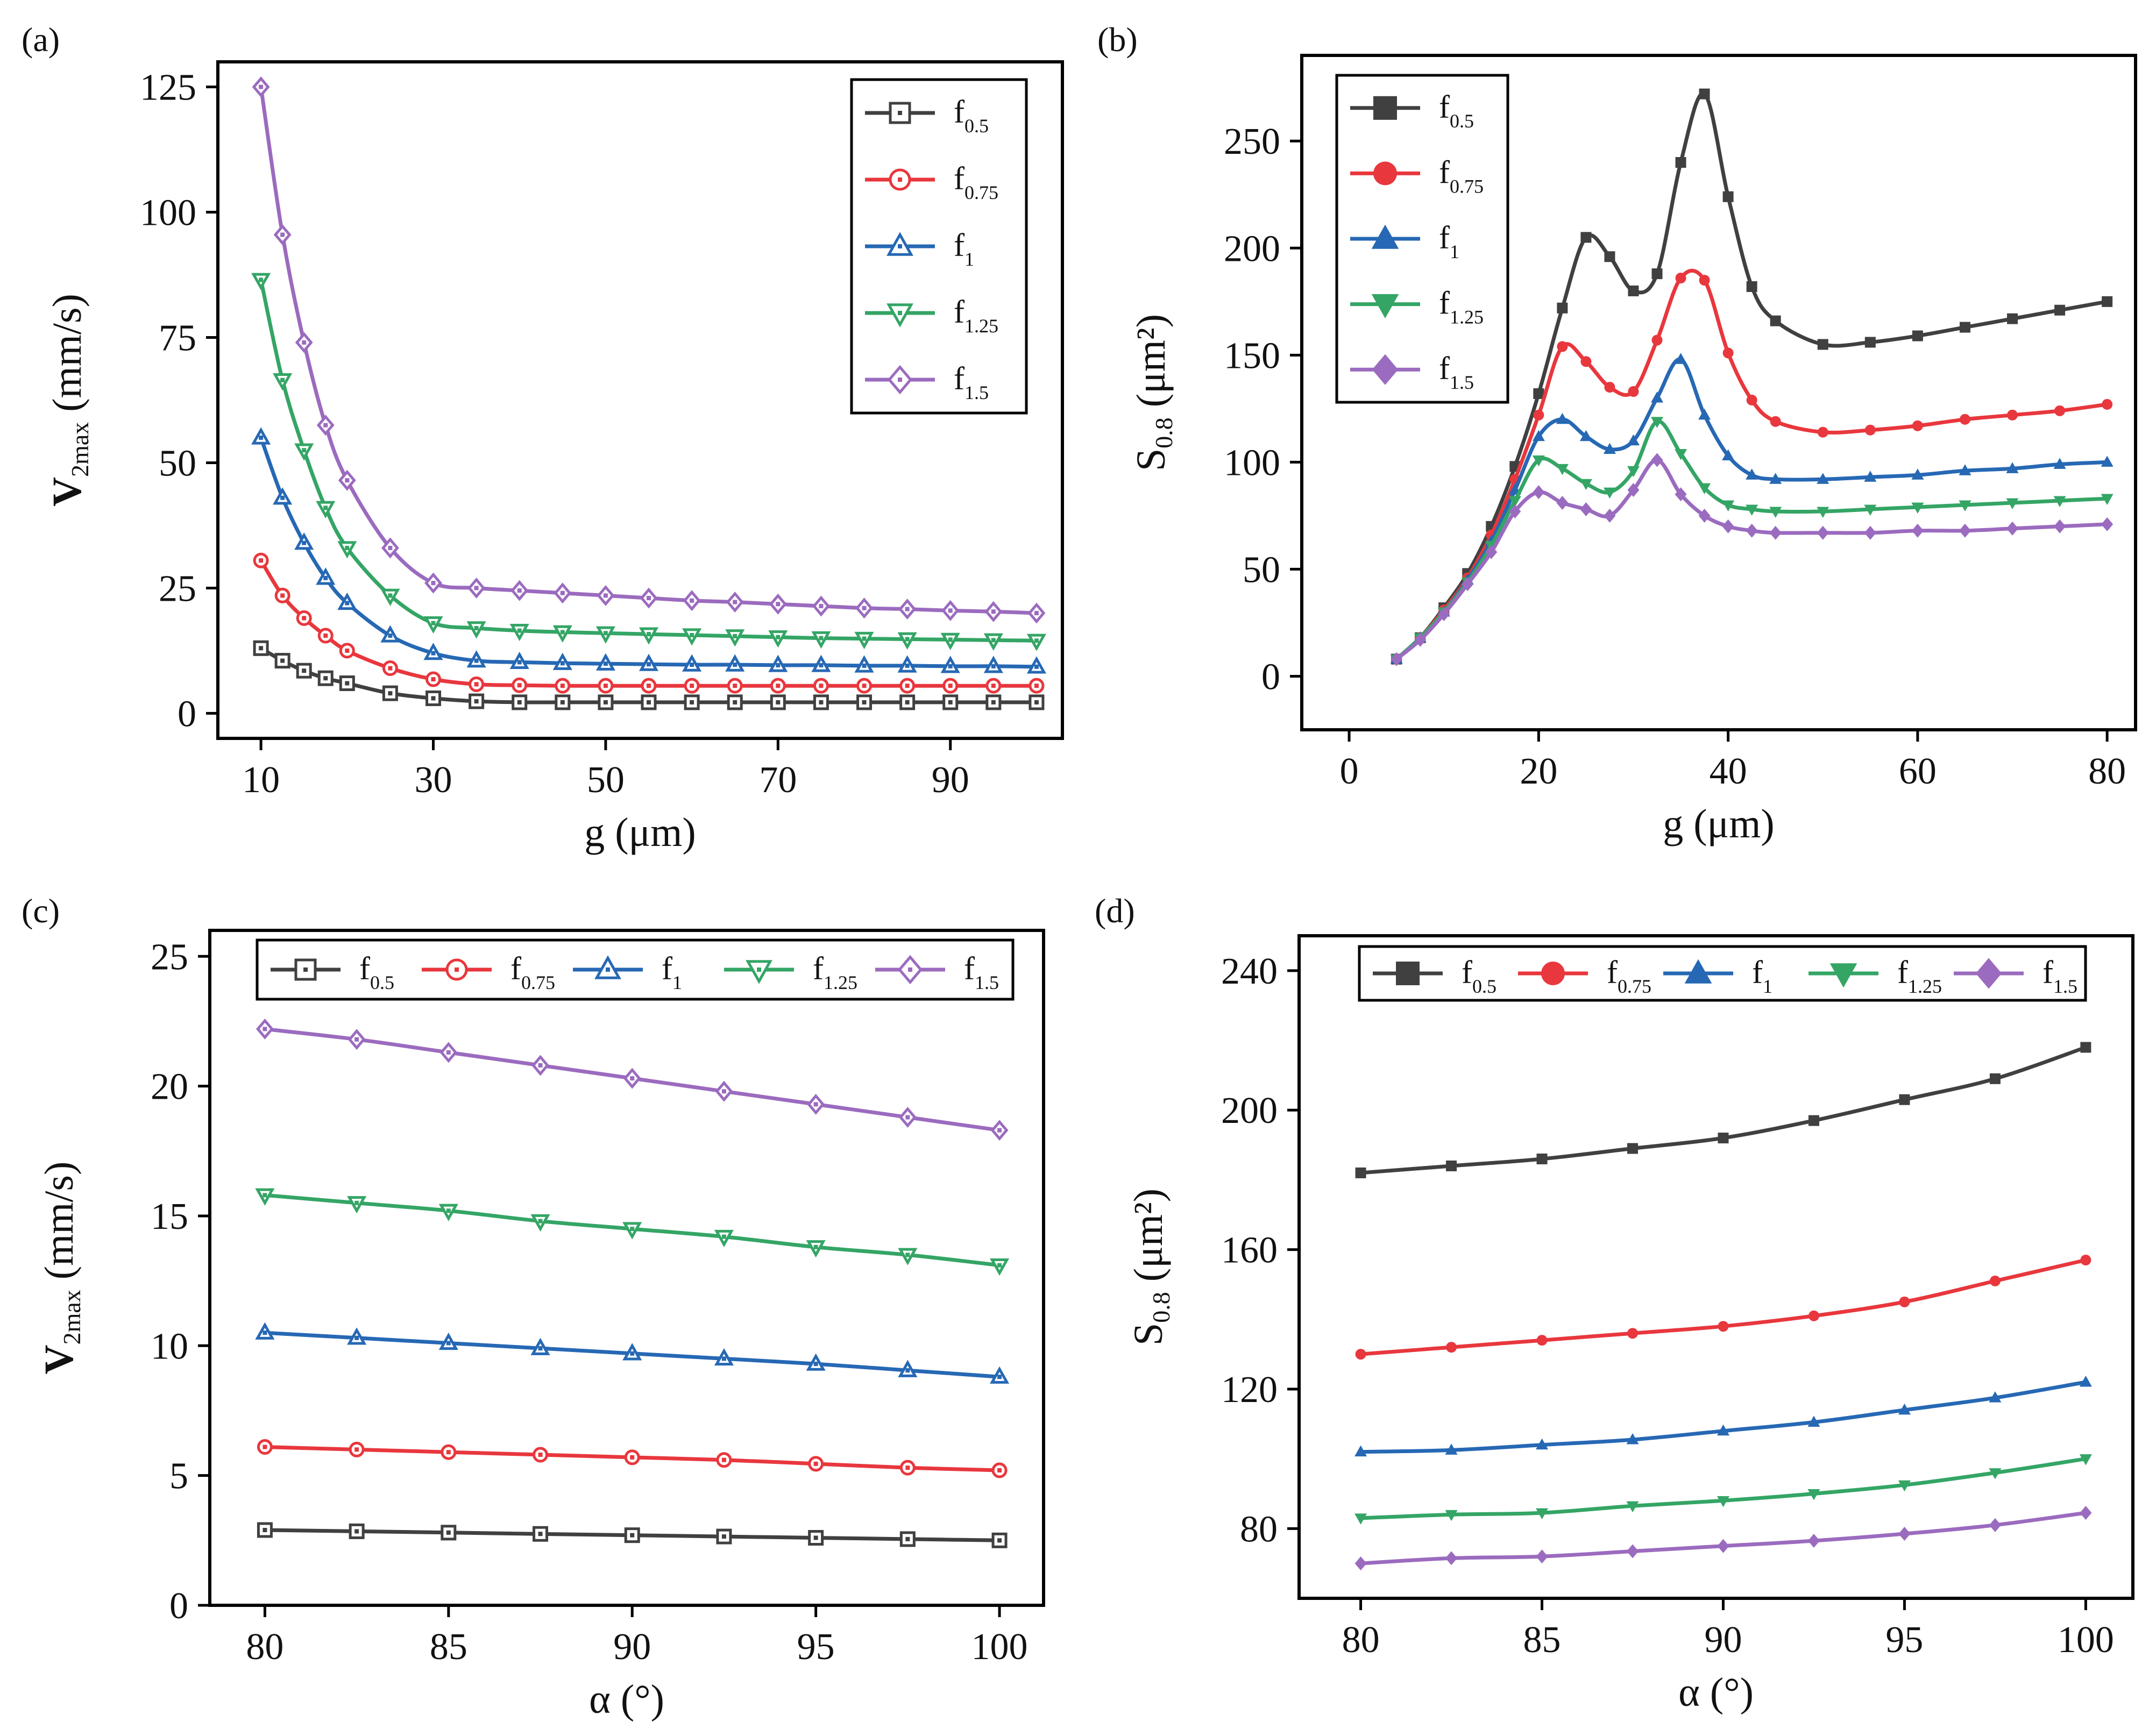 The width and height of the screenshot is (2156, 1722). What do you see at coordinates (1148, 1241) in the screenshot?
I see `y-axis-label-unit: (μm²)` at bounding box center [1148, 1241].